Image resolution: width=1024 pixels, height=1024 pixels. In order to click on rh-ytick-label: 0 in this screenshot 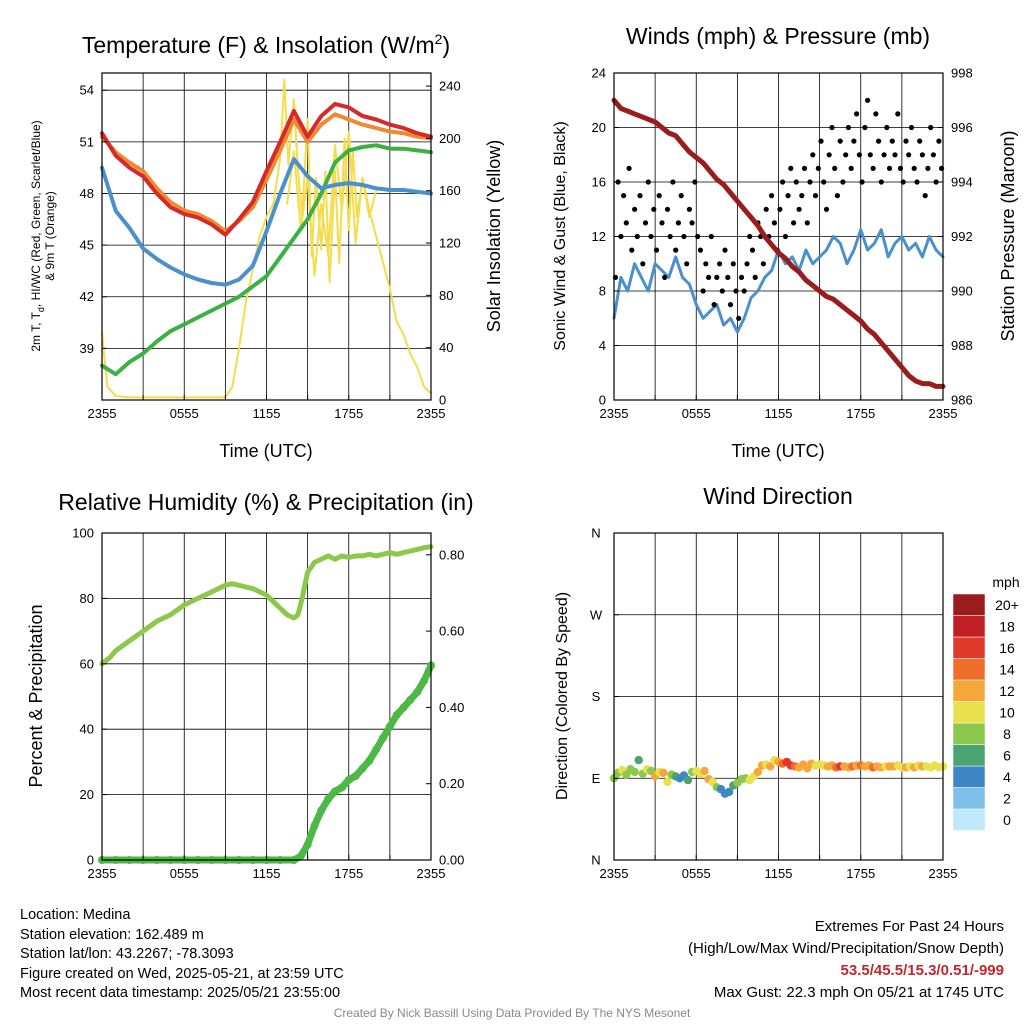, I will do `click(90, 860)`.